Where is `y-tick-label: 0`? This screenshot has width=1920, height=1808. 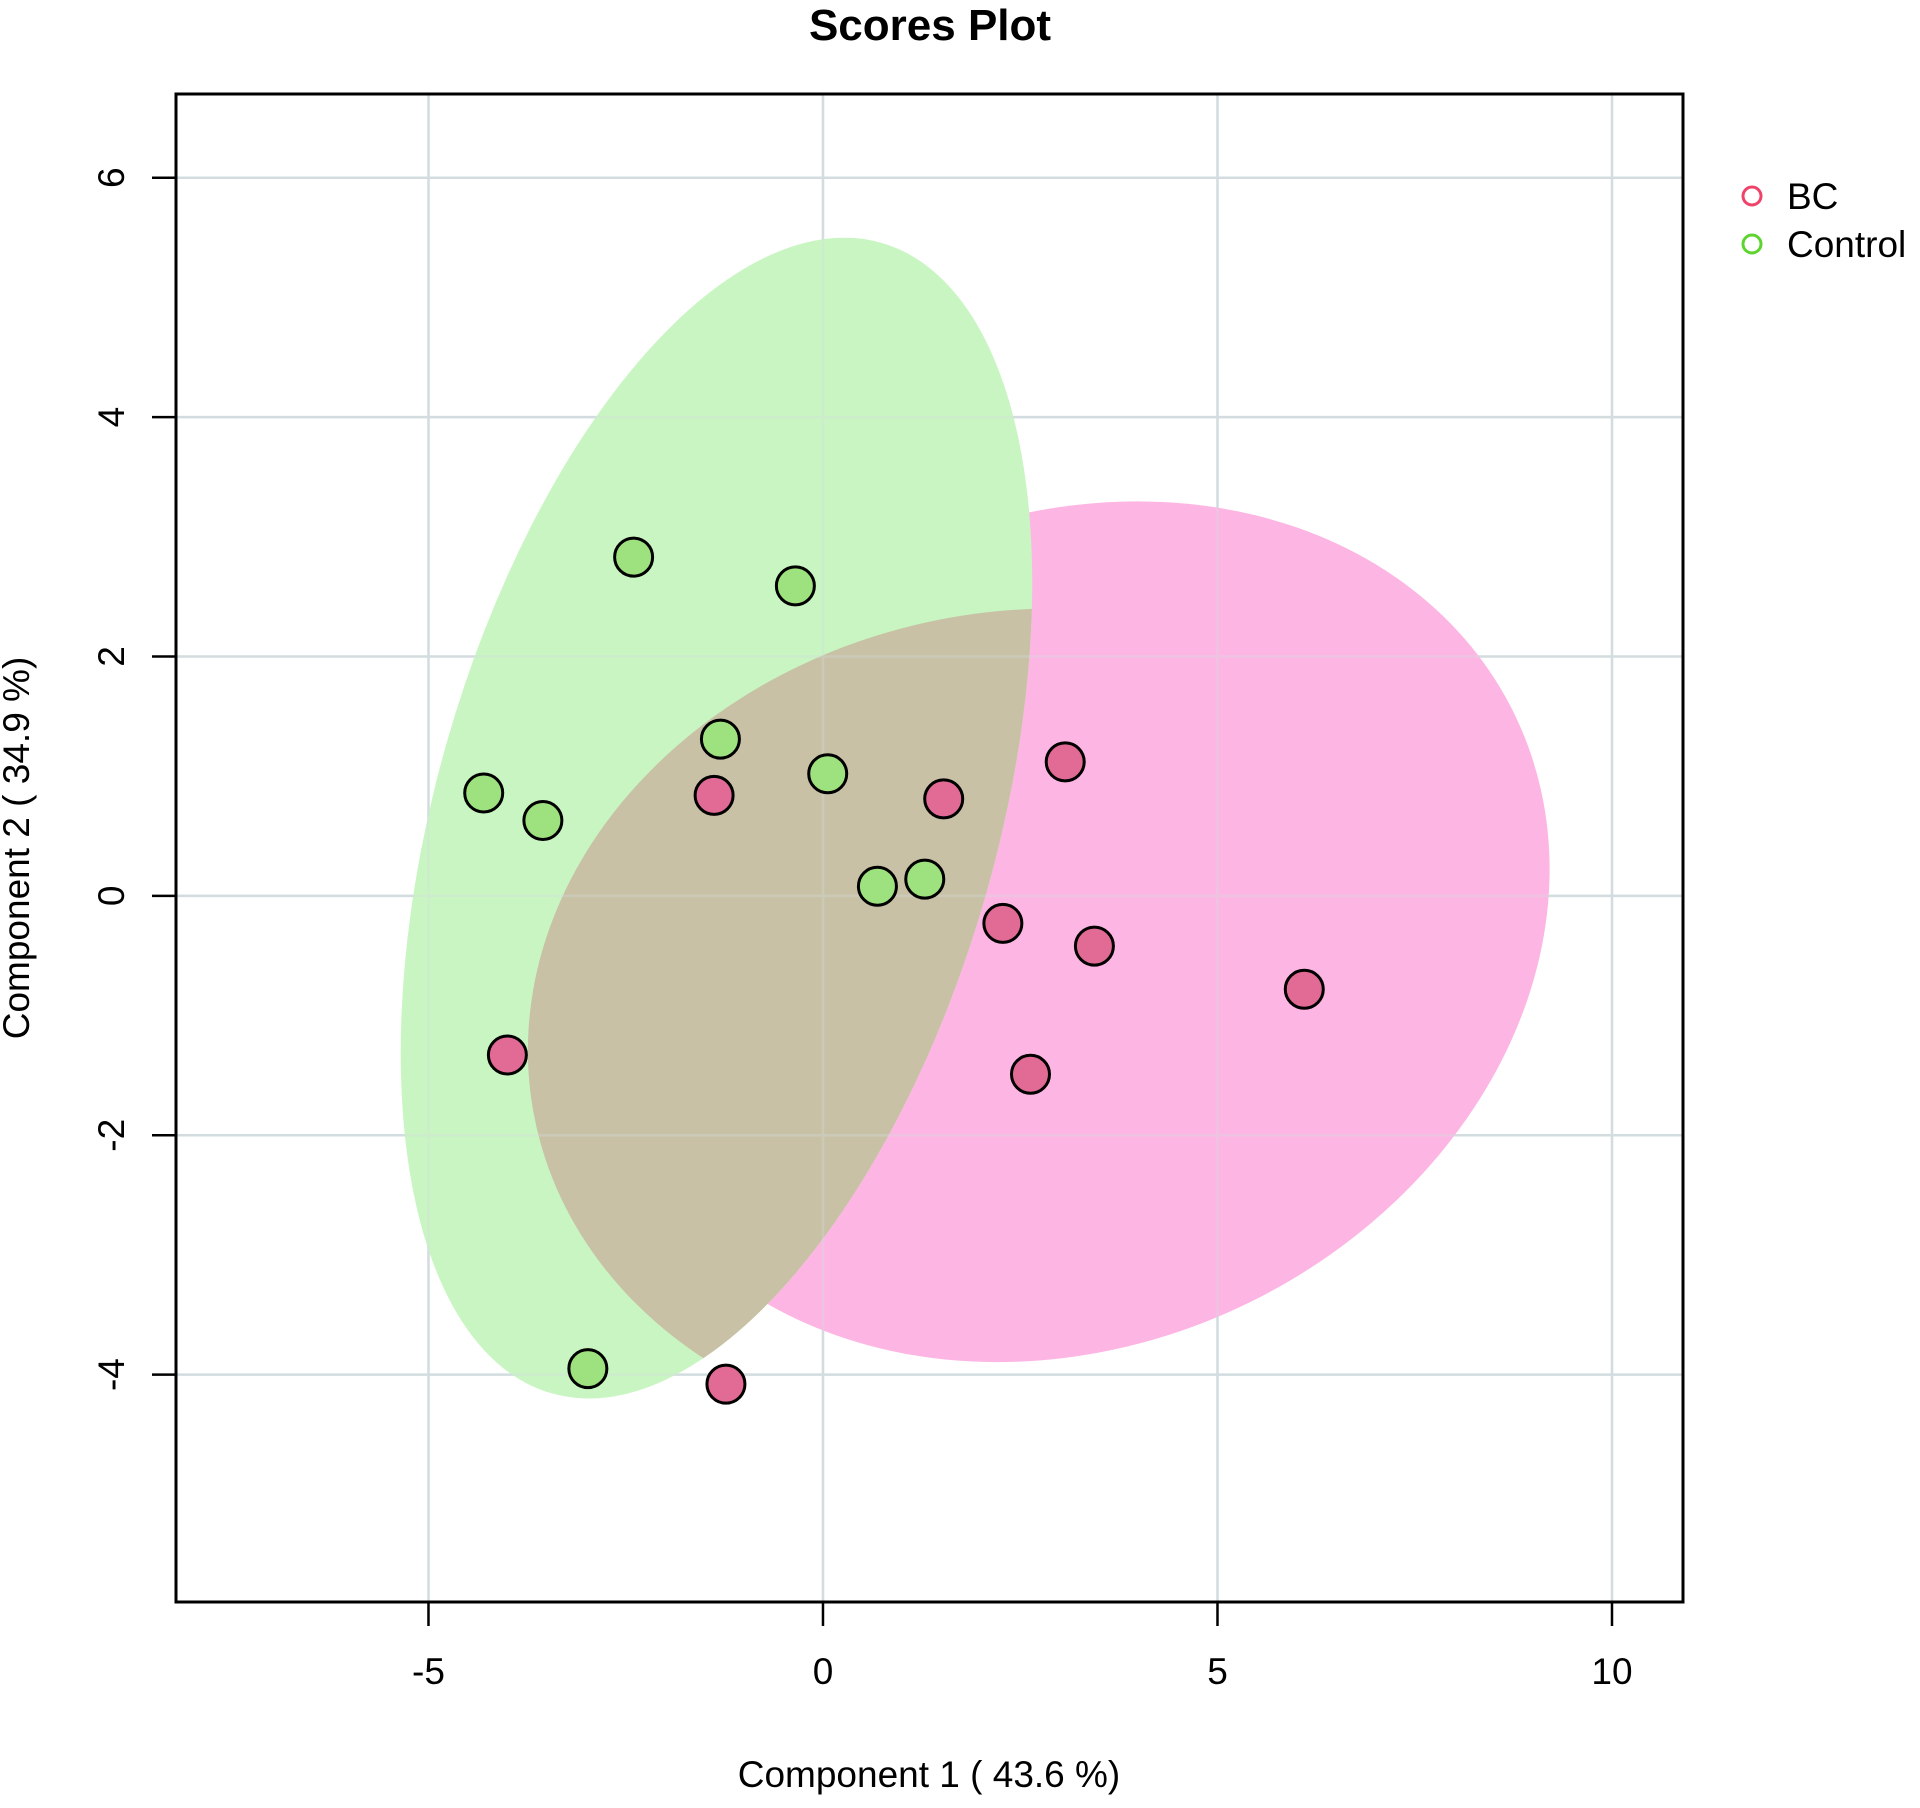 y-tick-label: 0 is located at coordinates (111, 896).